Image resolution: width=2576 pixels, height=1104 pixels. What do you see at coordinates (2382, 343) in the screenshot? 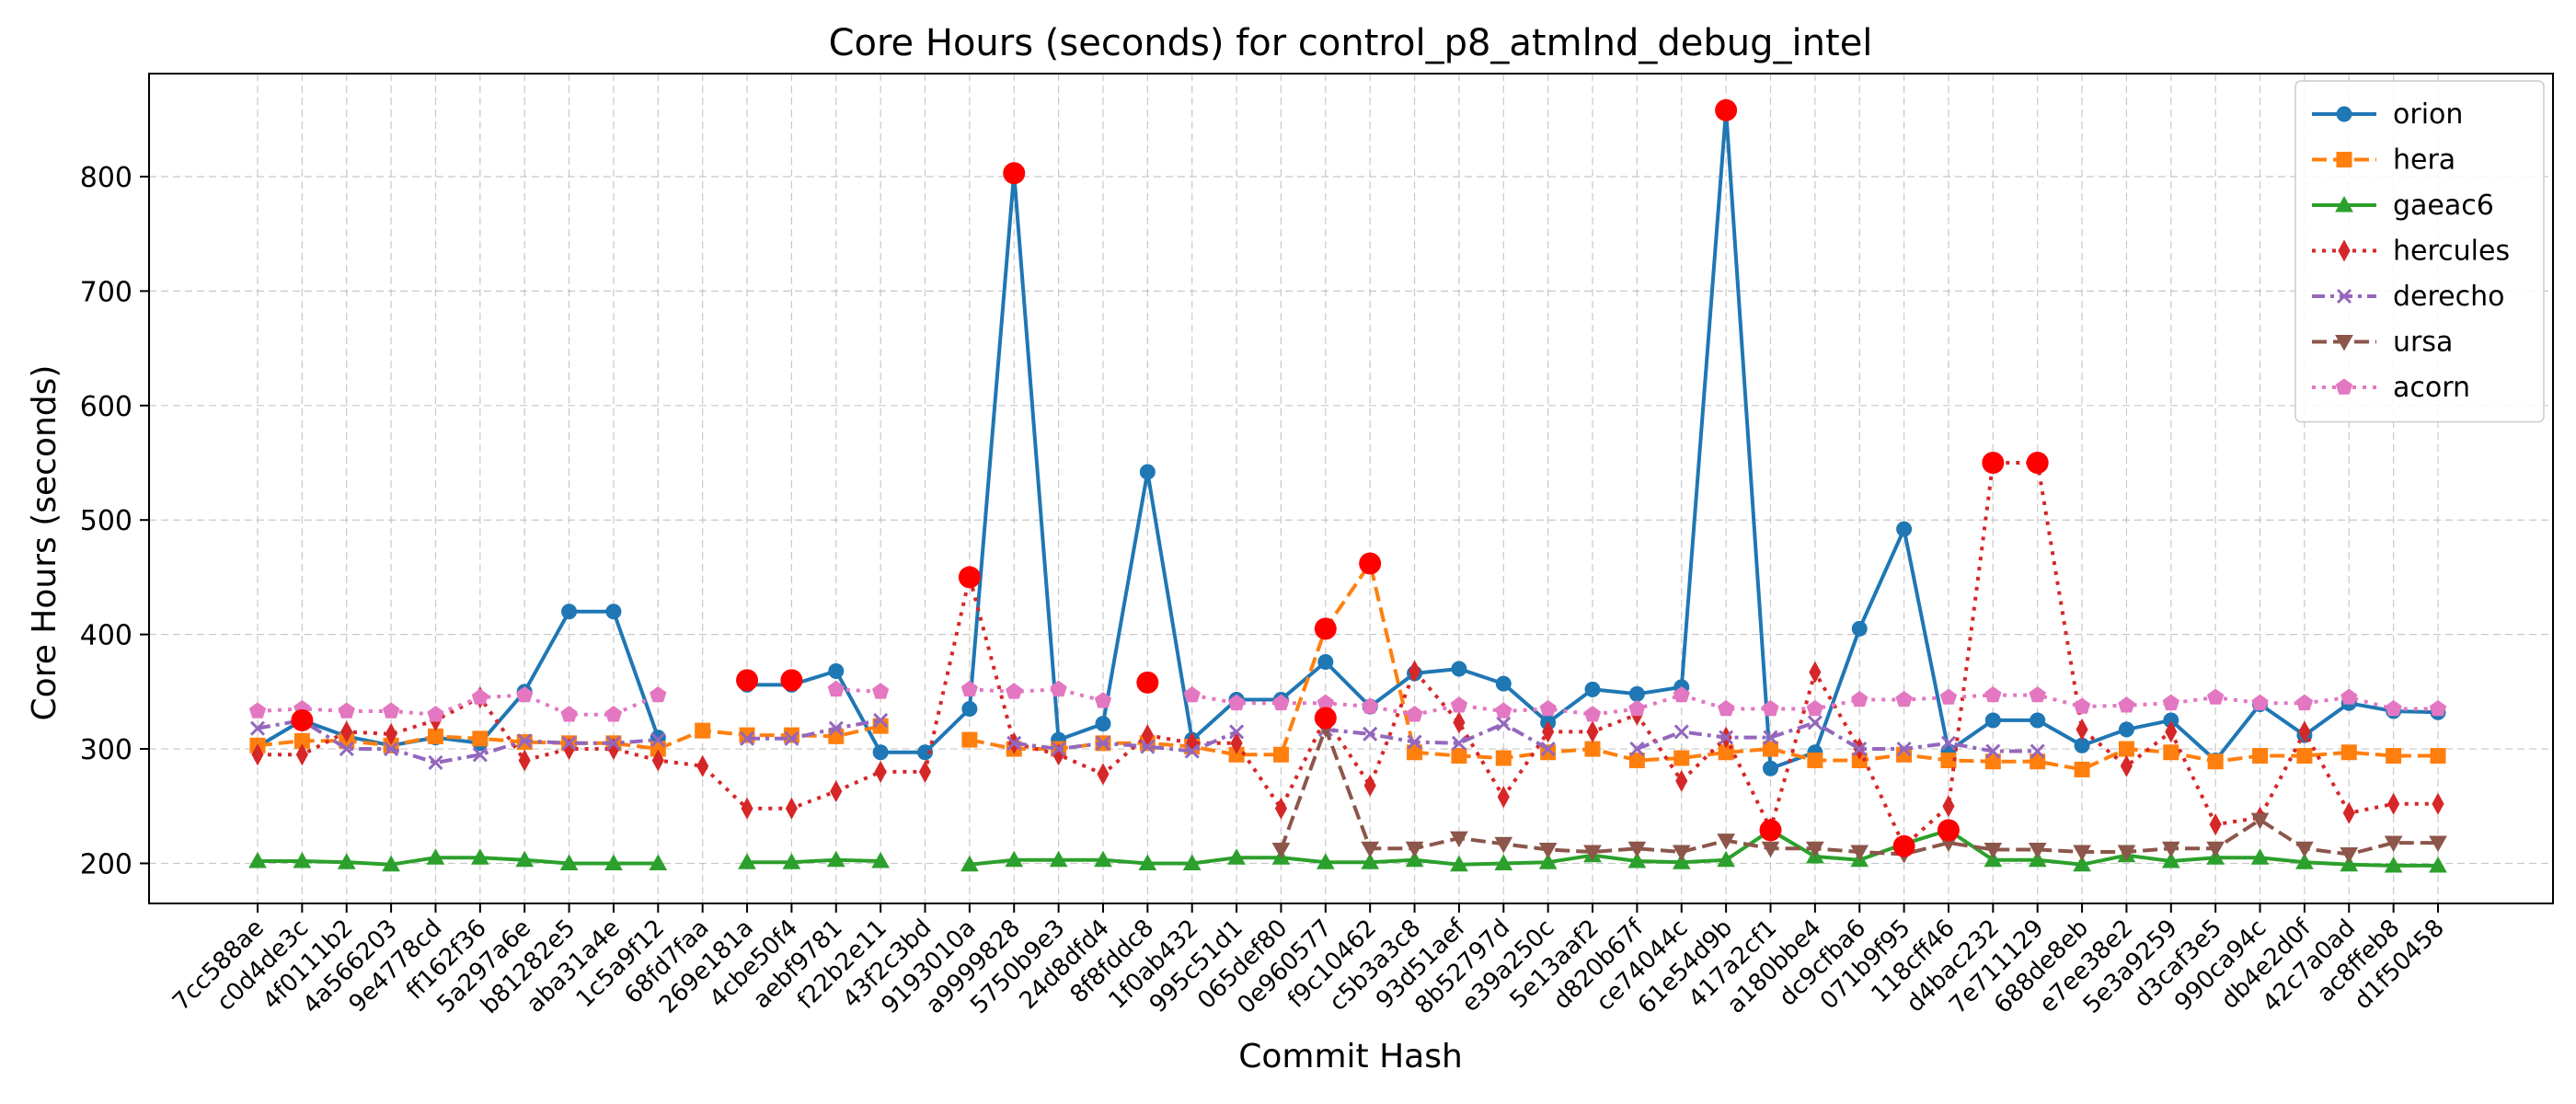
I see `legend-item-ursa: ursa` at bounding box center [2382, 343].